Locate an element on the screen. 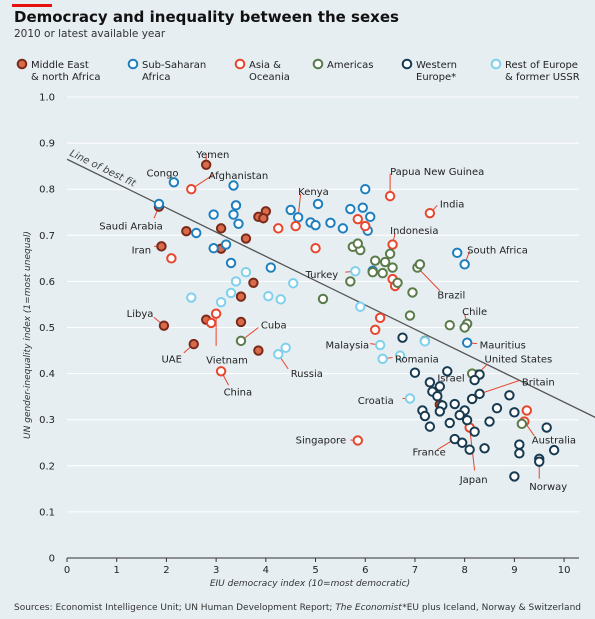 The height and width of the screenshot is (619, 595). y-tick-label: 0.1 is located at coordinates (47, 512).